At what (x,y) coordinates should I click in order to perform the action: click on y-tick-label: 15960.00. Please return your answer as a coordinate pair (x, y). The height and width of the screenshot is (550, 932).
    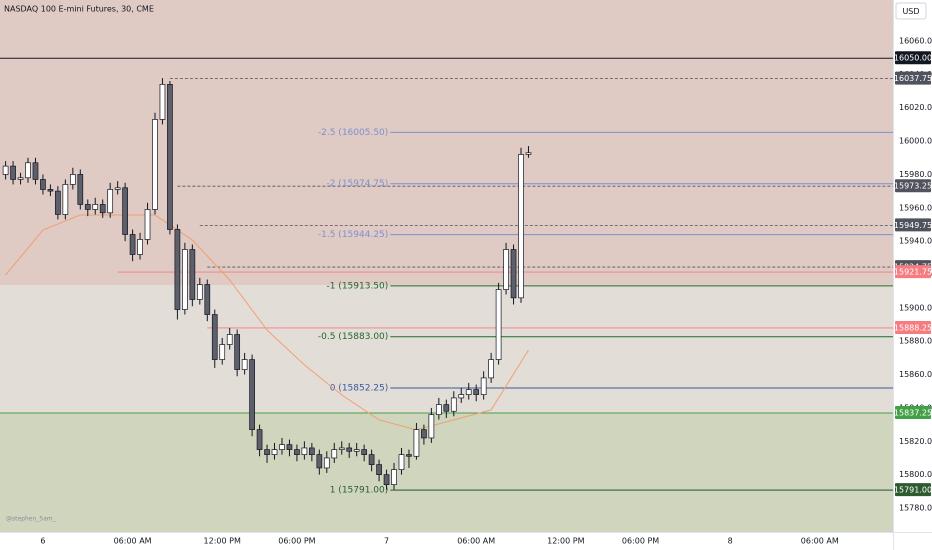
    Looking at the image, I should click on (915, 207).